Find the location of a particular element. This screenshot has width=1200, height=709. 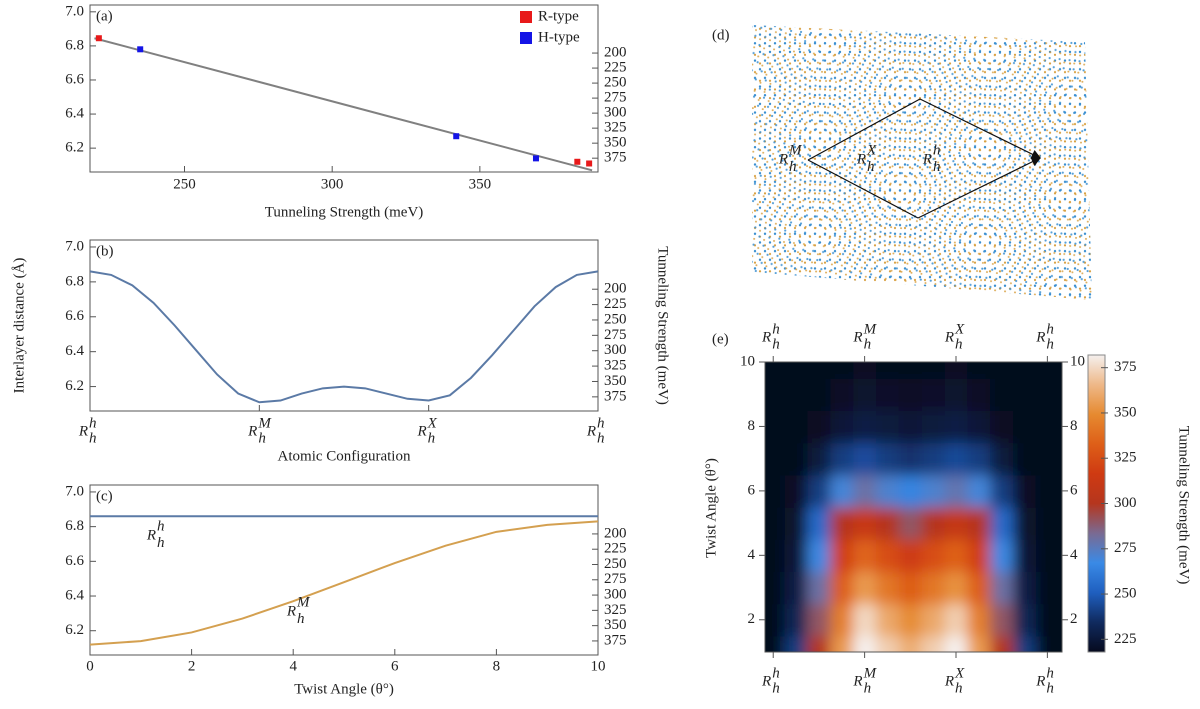

y-tick-label: 6.6 is located at coordinates (74, 561).